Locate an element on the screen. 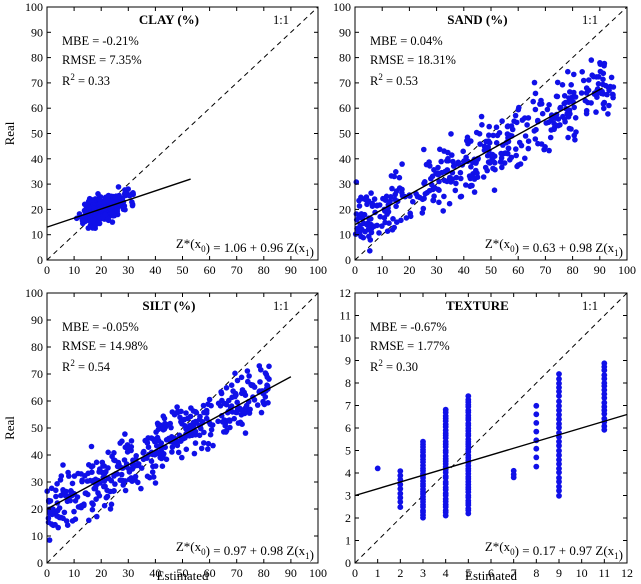  x-tick-label: 7 is located at coordinates (514, 573).